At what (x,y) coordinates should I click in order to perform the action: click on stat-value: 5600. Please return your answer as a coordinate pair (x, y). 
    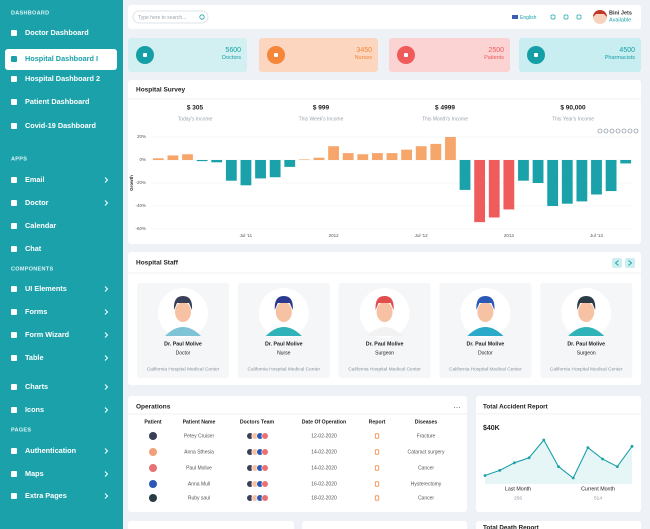
    Looking at the image, I should click on (233, 50).